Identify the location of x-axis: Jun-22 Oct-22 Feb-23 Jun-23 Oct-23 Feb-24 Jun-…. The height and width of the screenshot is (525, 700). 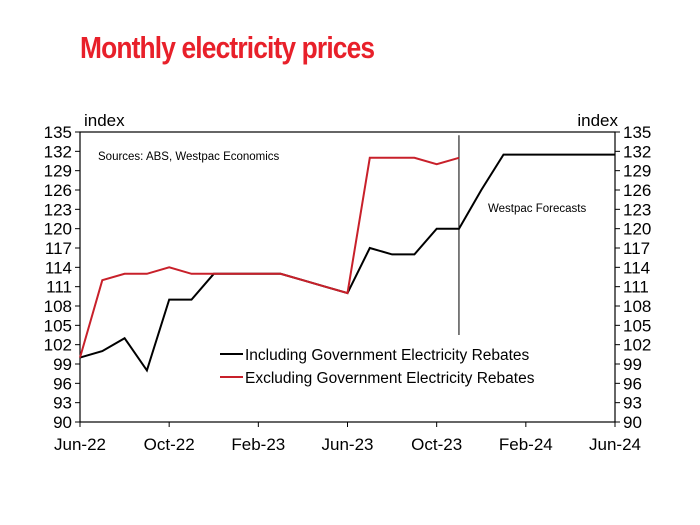
(347, 438).